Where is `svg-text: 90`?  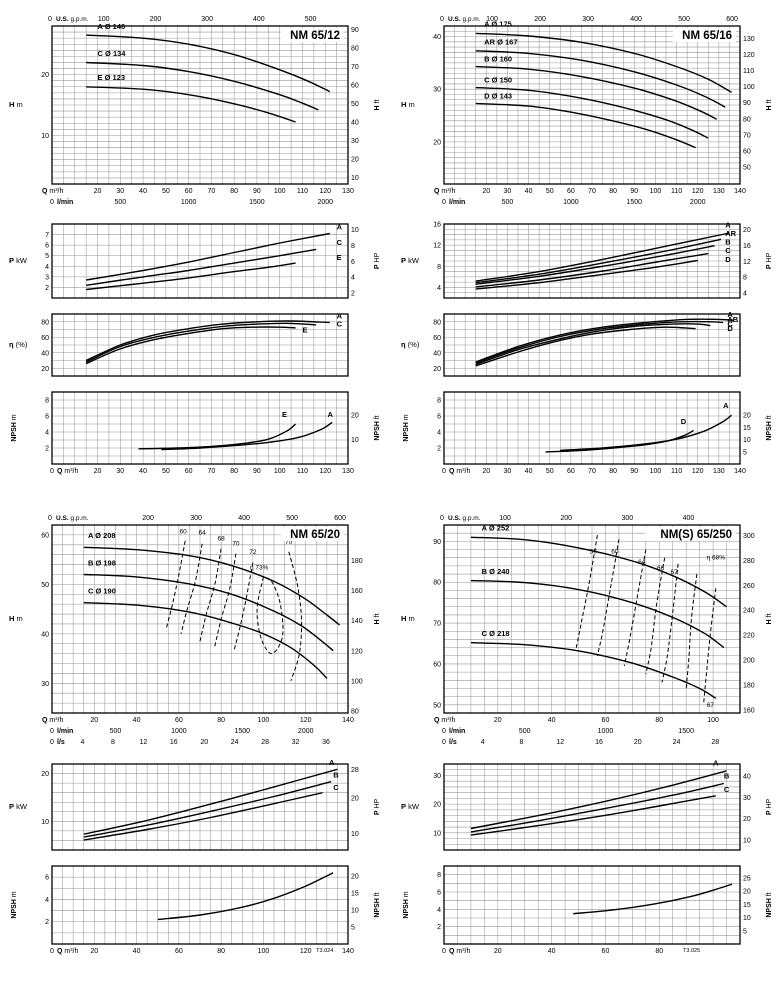
svg-text: 90 is located at coordinates (747, 103).